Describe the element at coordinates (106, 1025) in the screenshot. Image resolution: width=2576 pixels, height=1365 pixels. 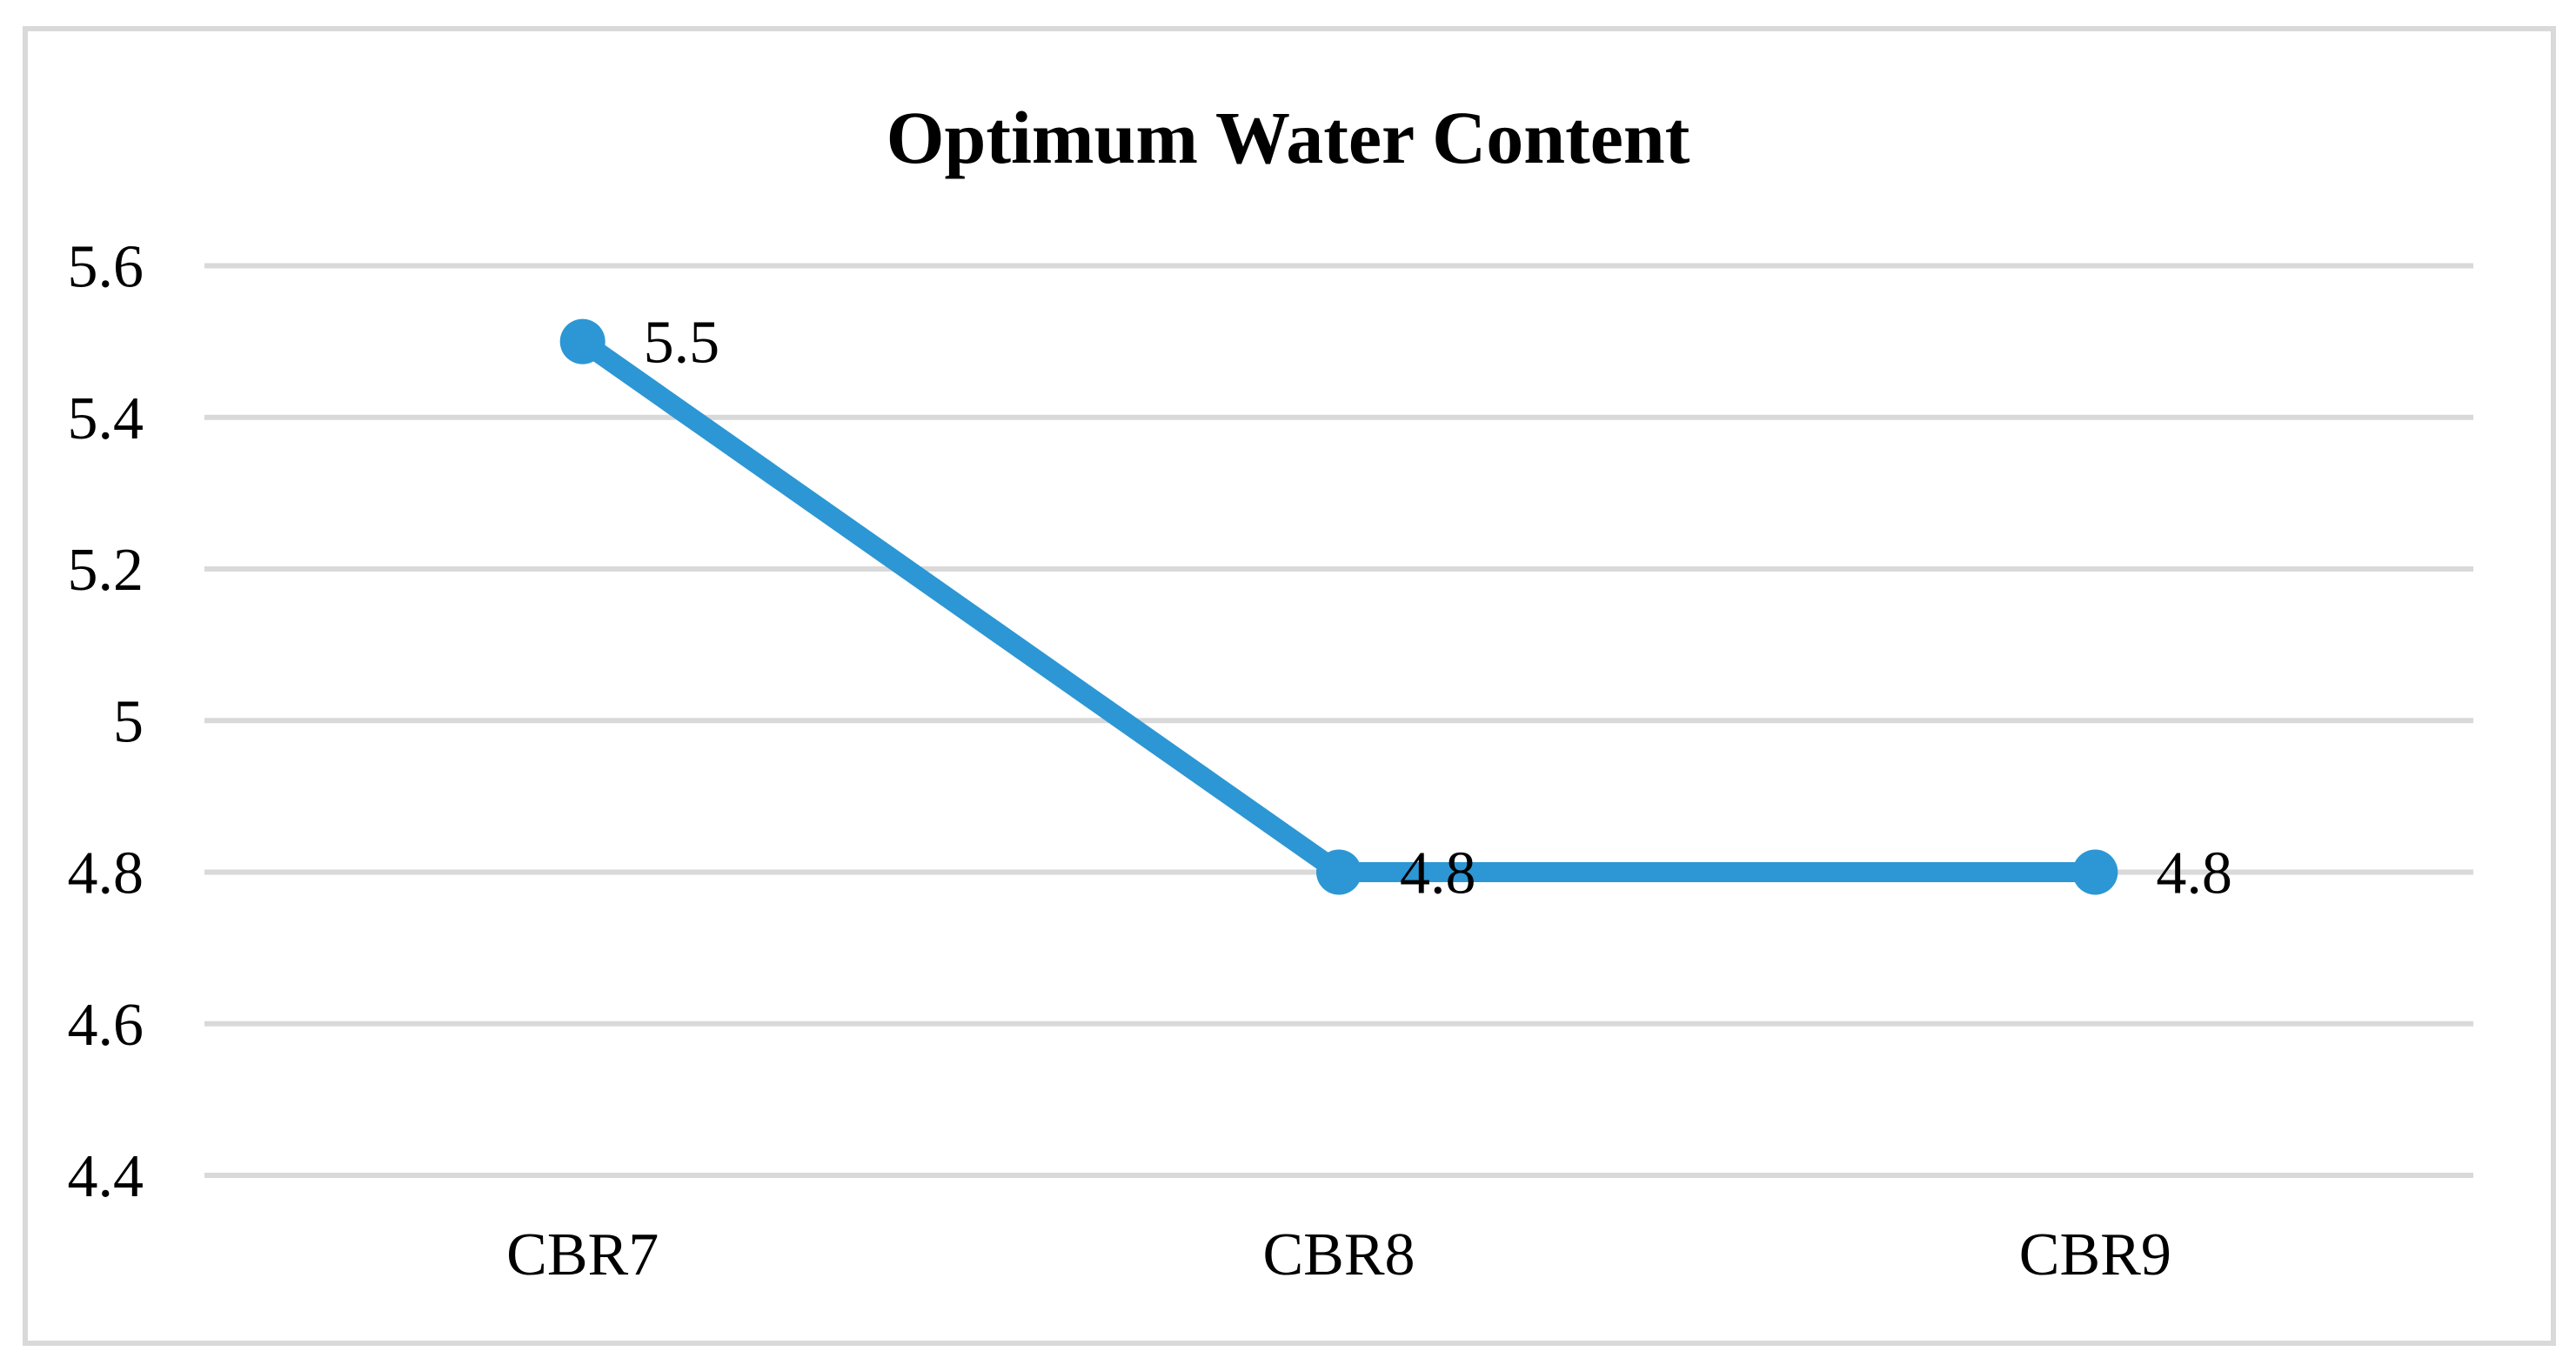
I see `y-axis-tick-label: 4.6` at that location.